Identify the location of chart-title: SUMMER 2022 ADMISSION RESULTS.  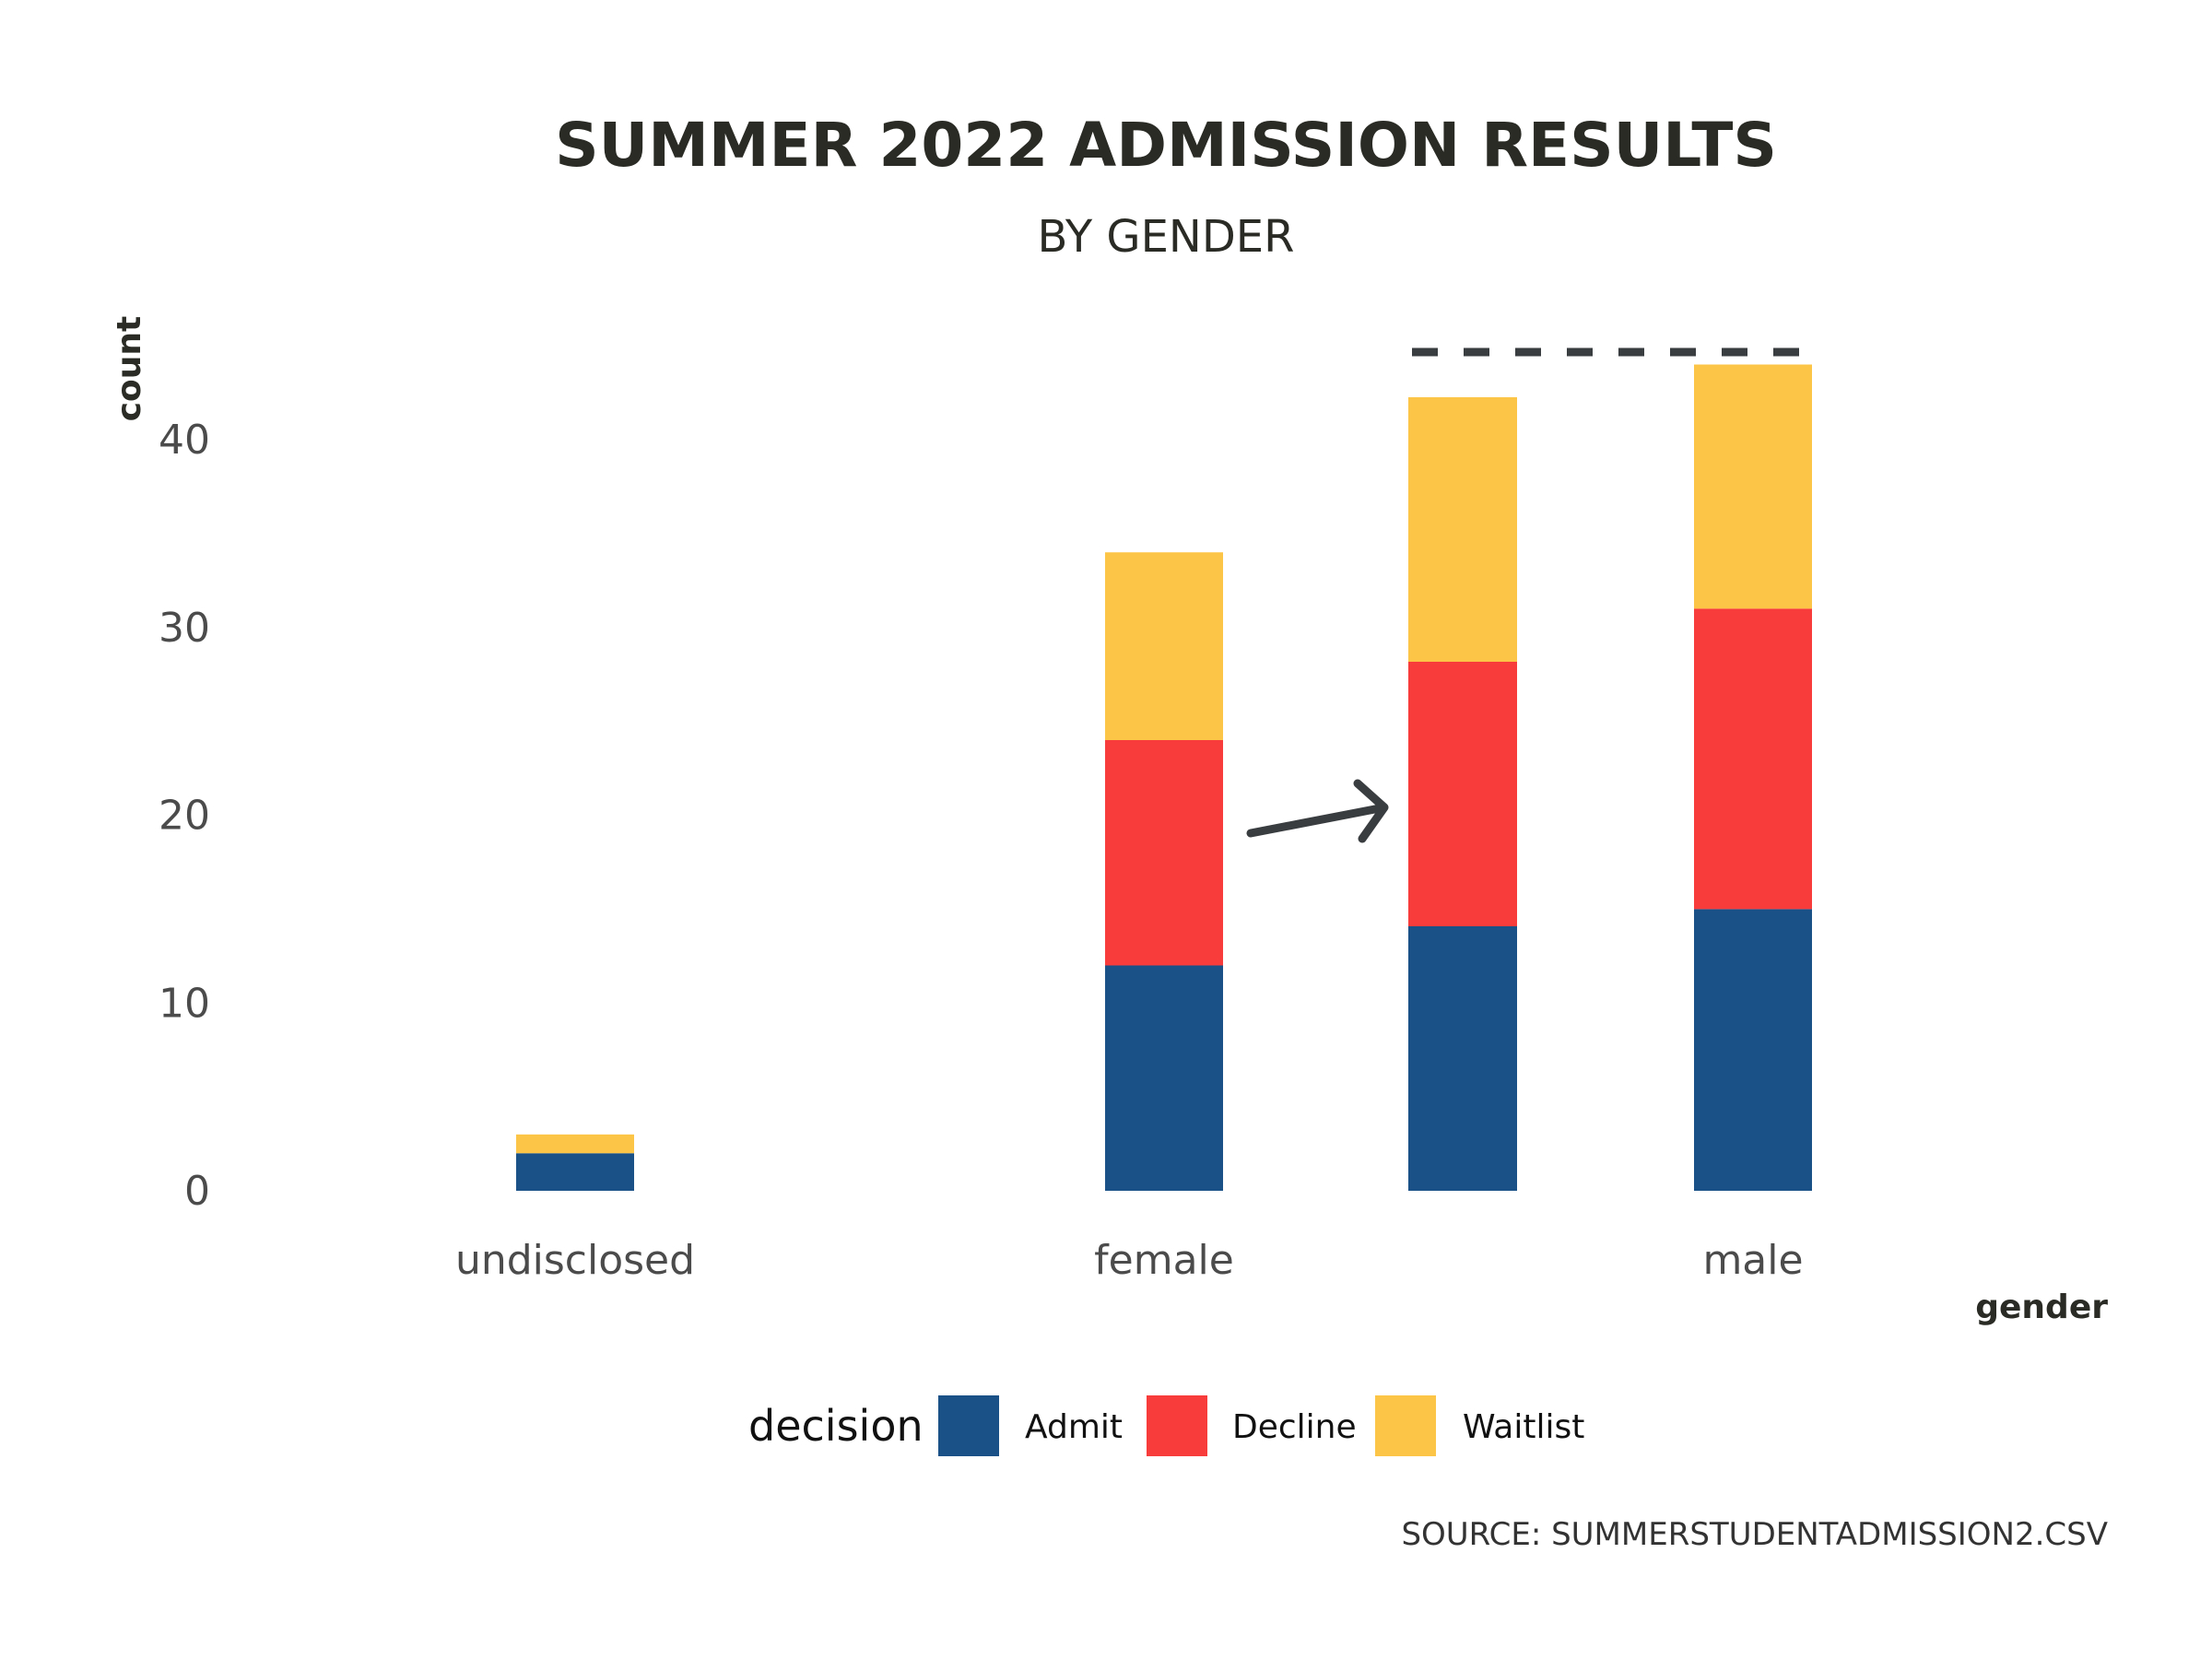
(1166, 145).